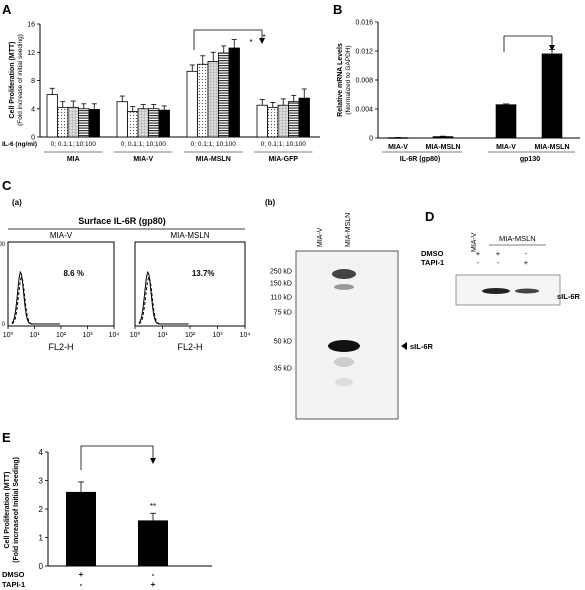  I want to click on panel-letter-b: B, so click(337, 9).